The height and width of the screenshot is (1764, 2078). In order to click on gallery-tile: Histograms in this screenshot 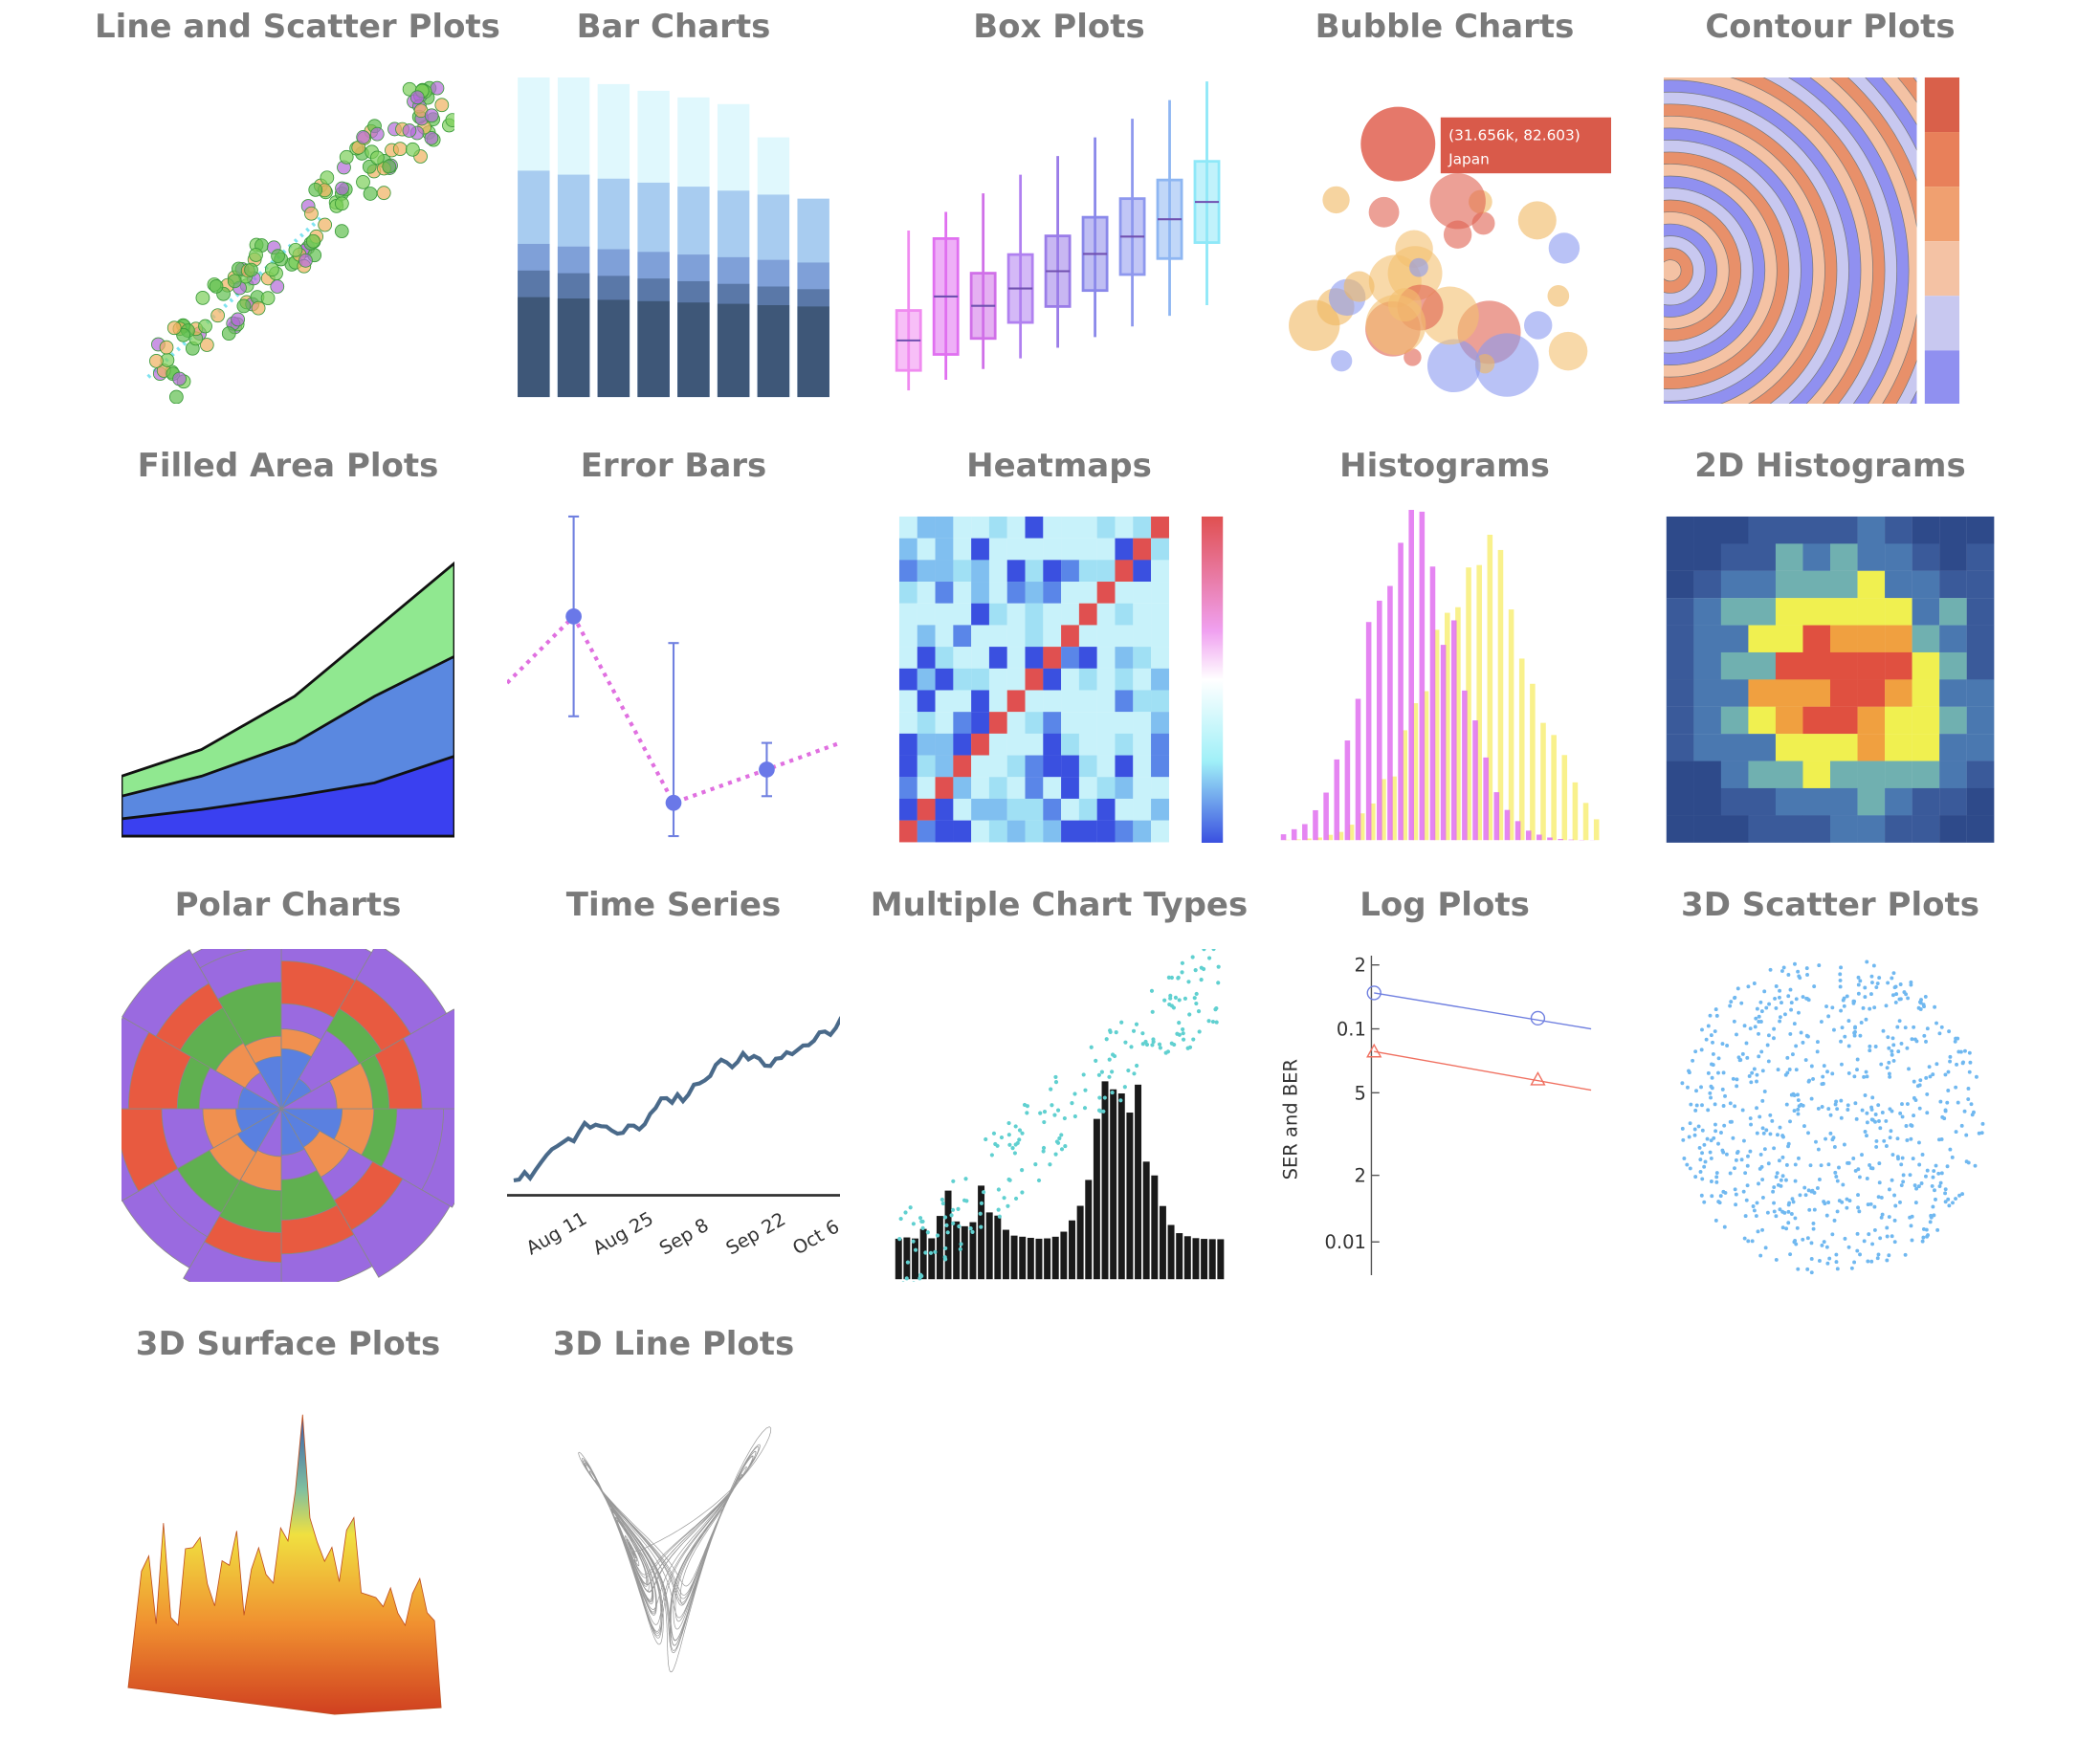, I will do `click(1444, 649)`.